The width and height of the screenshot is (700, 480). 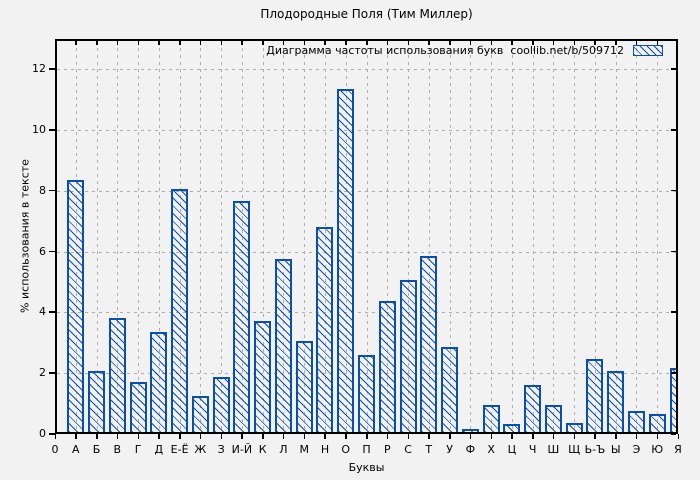 I want to click on bar-Ч, so click(x=533, y=408).